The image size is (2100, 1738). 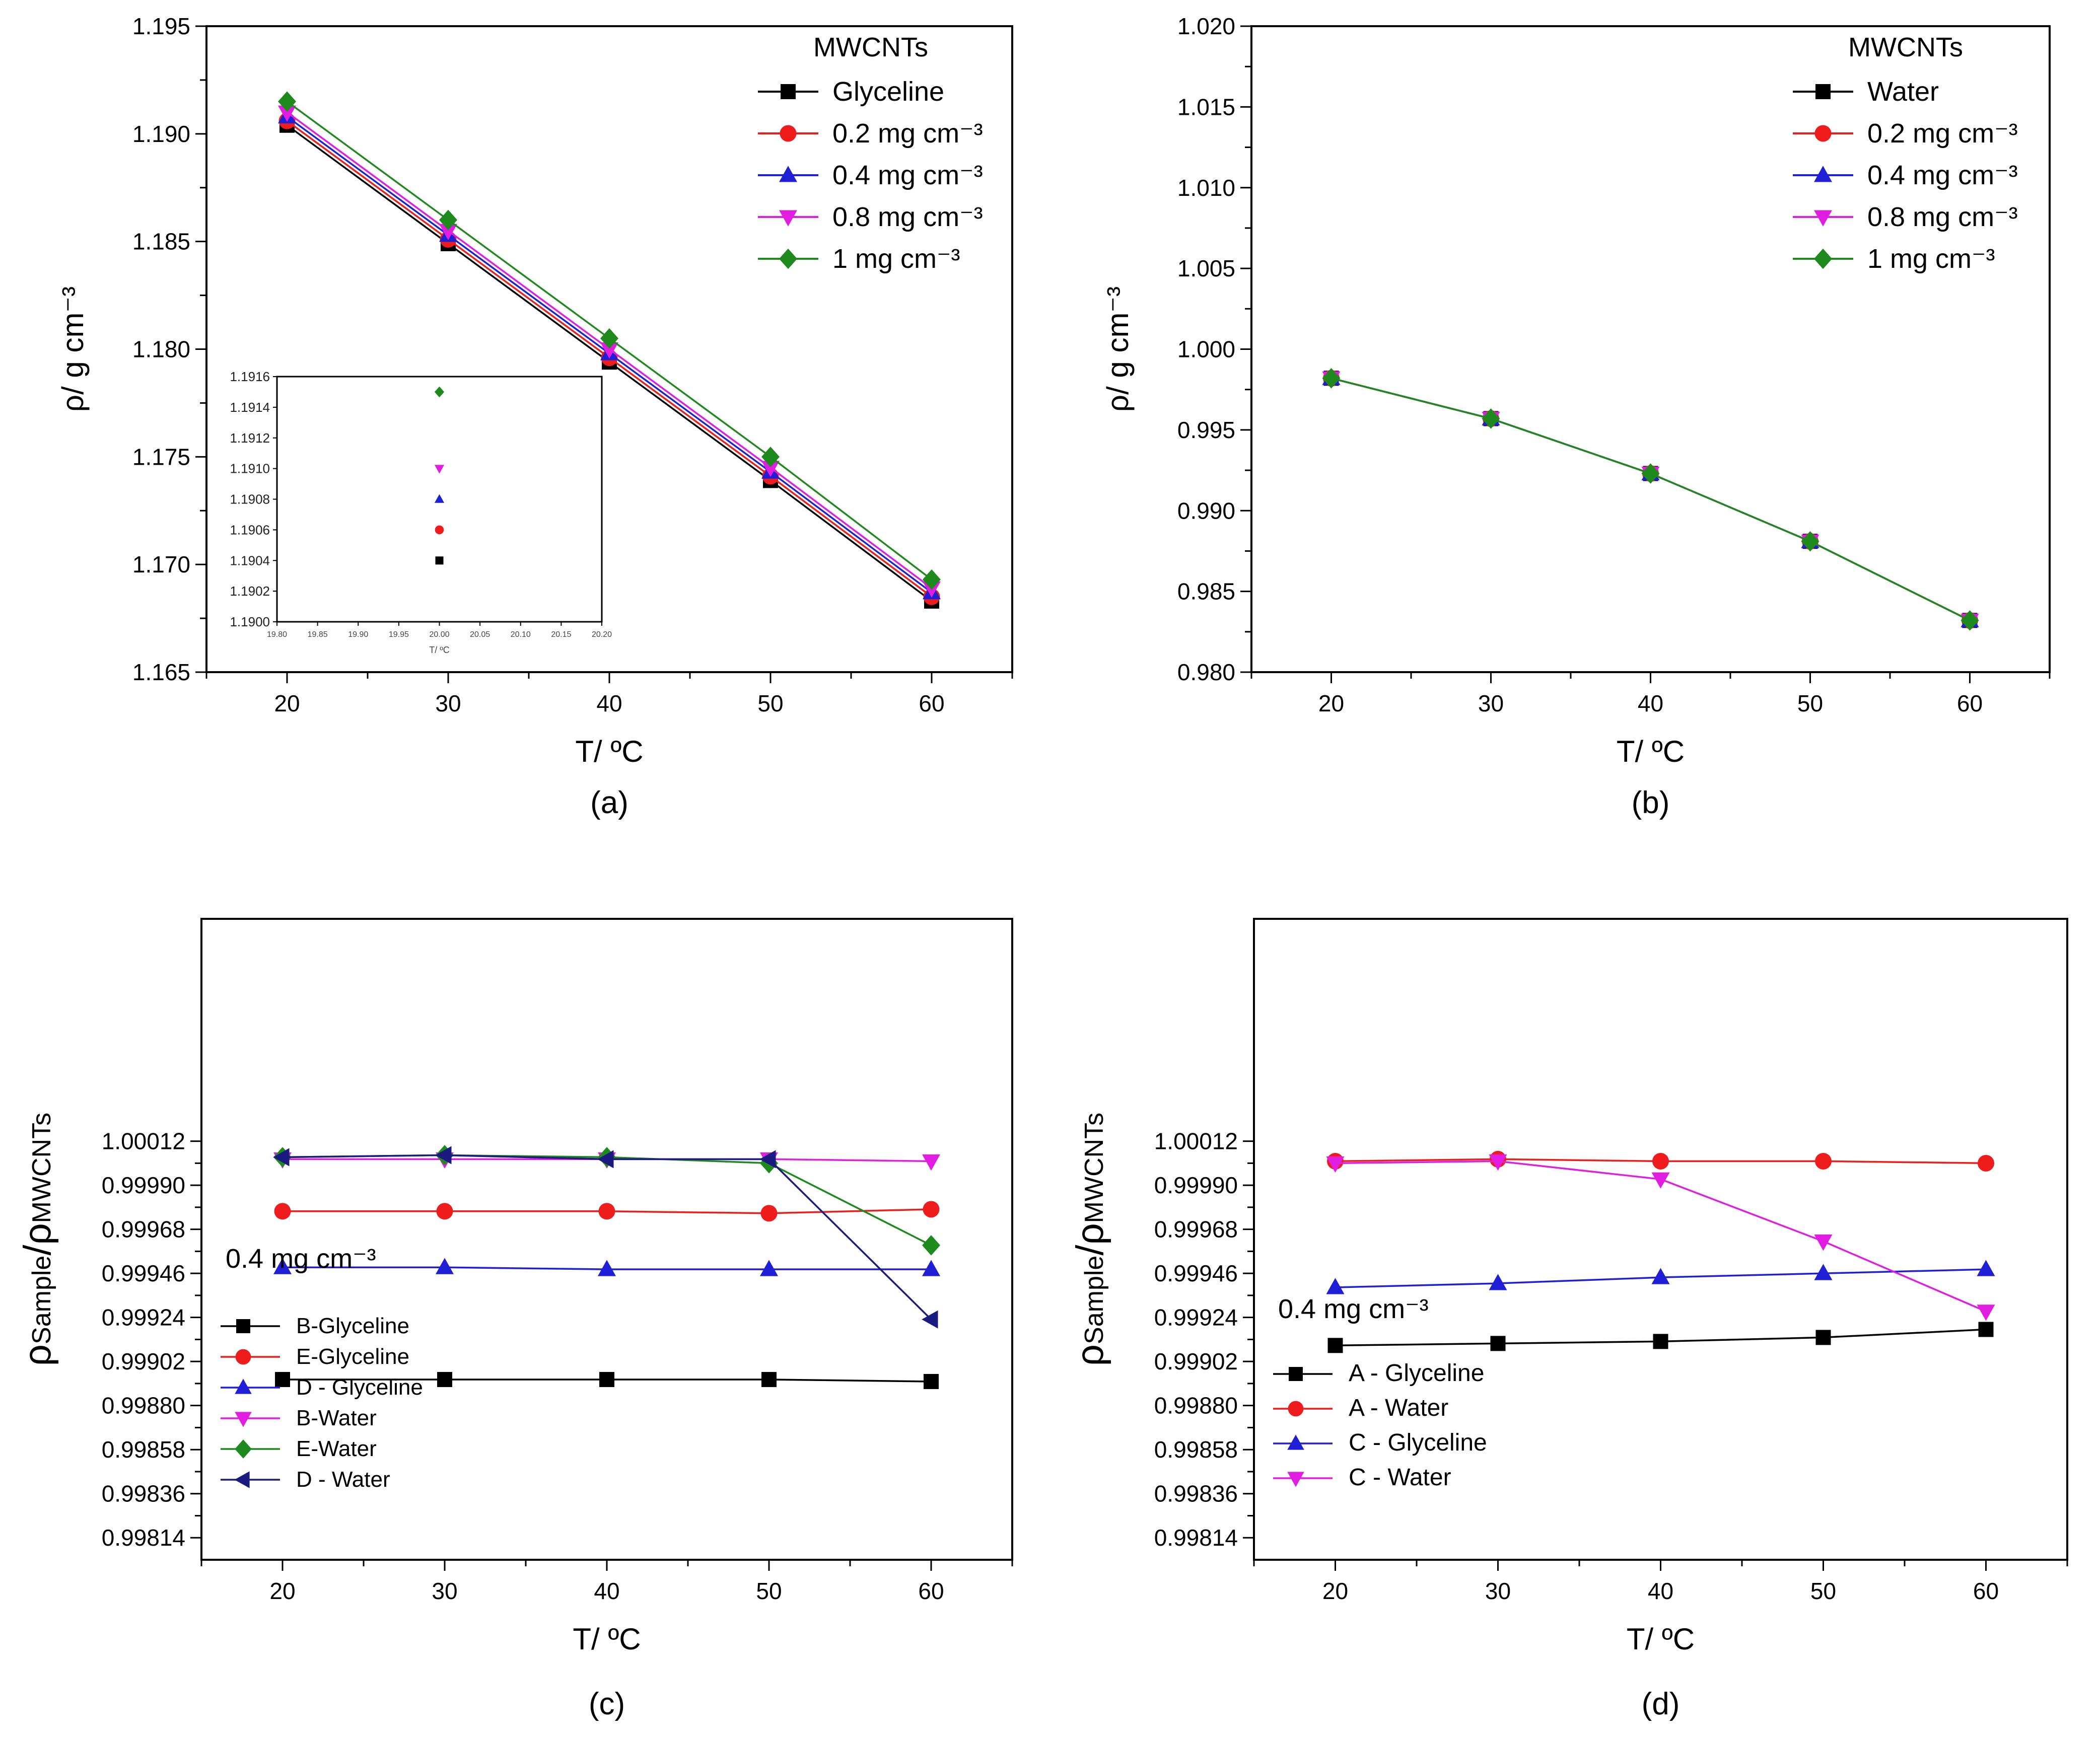 What do you see at coordinates (301, 1259) in the screenshot?
I see `legend-title: 0.4 mg cm⁻³` at bounding box center [301, 1259].